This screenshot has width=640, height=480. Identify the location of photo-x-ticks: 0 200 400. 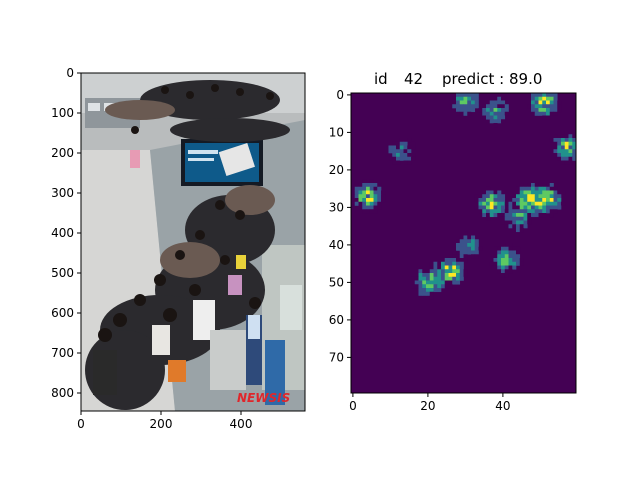
(164, 421).